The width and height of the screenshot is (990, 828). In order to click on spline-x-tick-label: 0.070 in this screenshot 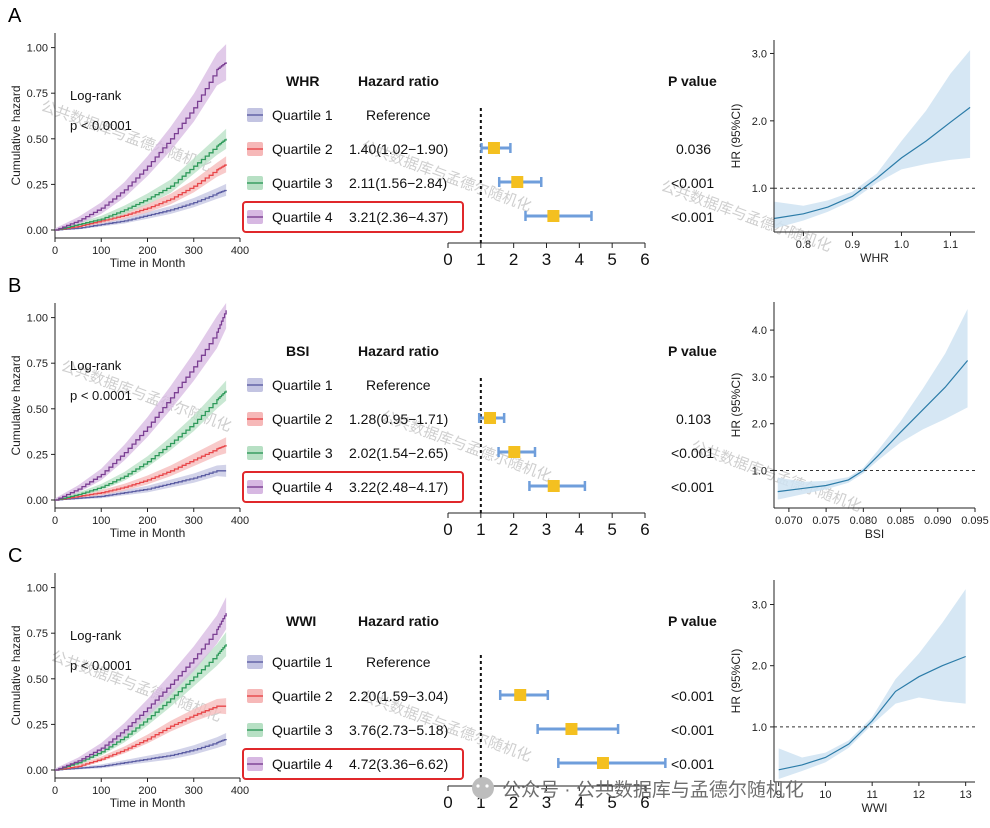, I will do `click(789, 521)`.